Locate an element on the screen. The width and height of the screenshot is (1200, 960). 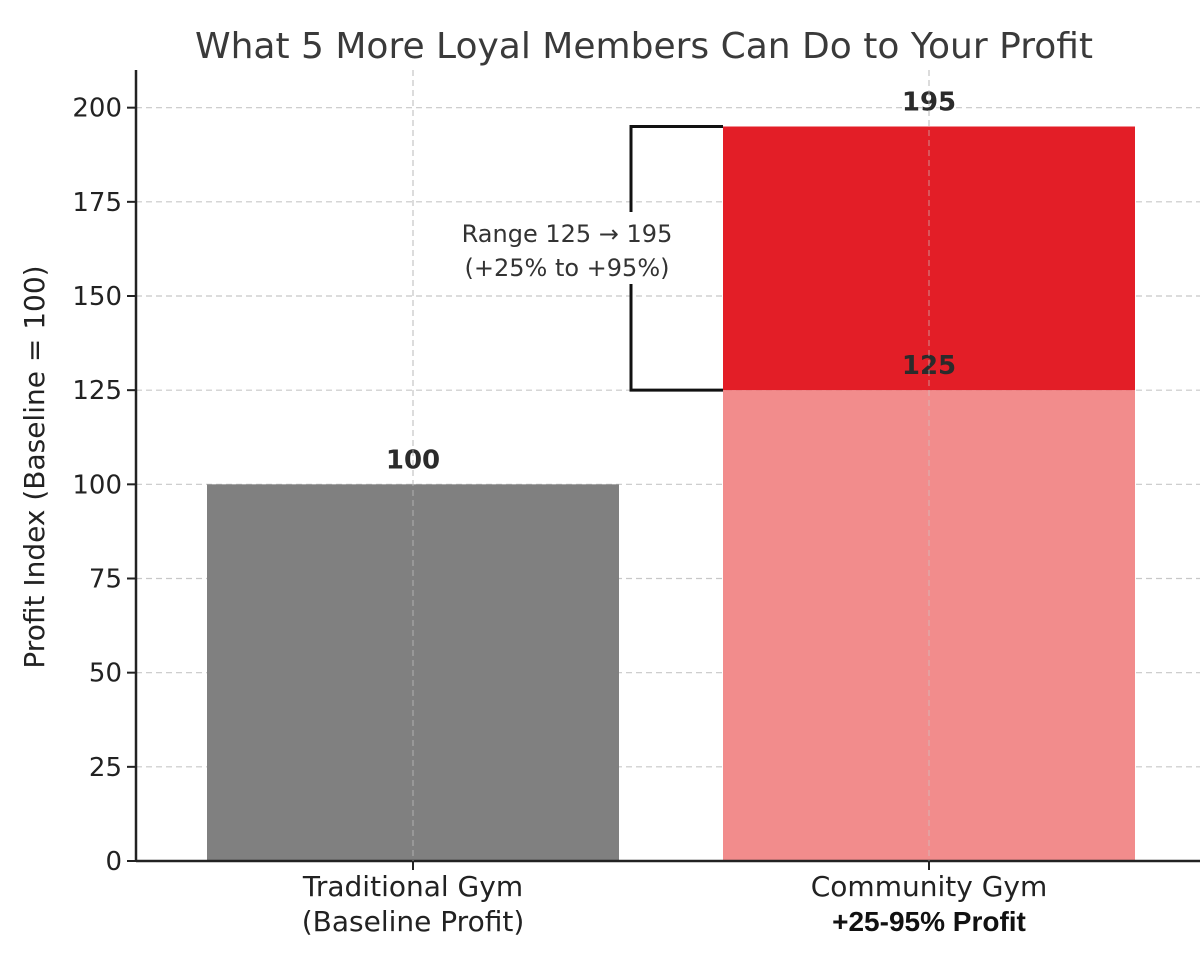
y-tick-label: 0 is located at coordinates (113, 862).